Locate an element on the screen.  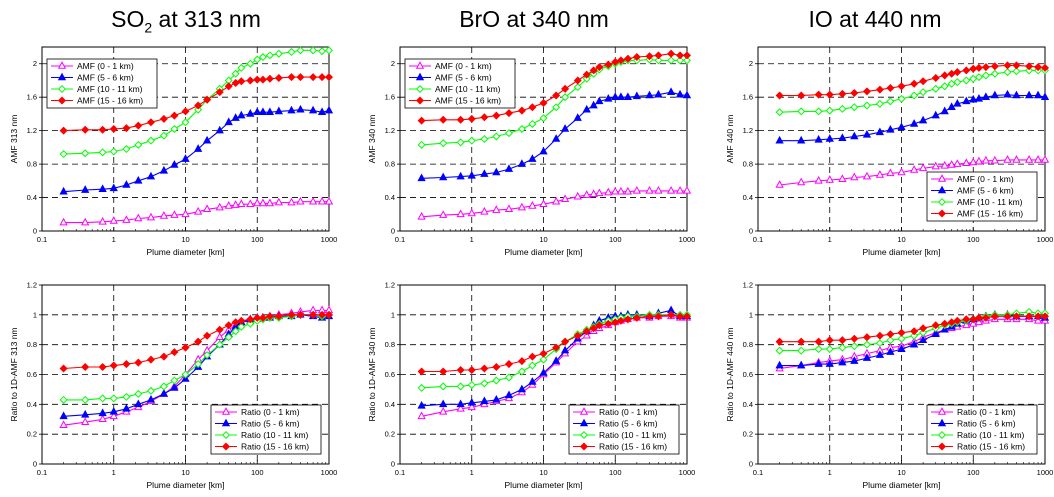
legend-entry: AMF (0 - 1 km) is located at coordinates (450, 66).